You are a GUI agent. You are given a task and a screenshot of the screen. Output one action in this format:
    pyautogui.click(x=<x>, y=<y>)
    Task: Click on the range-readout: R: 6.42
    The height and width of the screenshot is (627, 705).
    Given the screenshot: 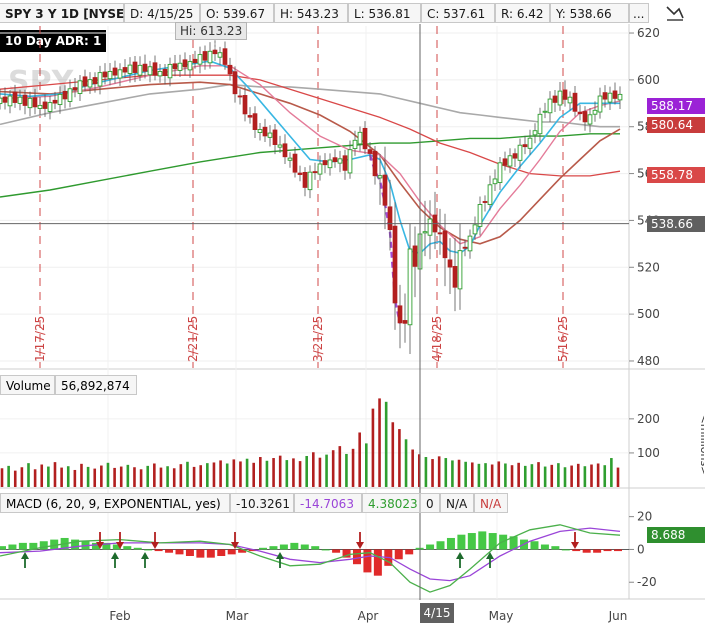 What is the action you would take?
    pyautogui.click(x=522, y=13)
    